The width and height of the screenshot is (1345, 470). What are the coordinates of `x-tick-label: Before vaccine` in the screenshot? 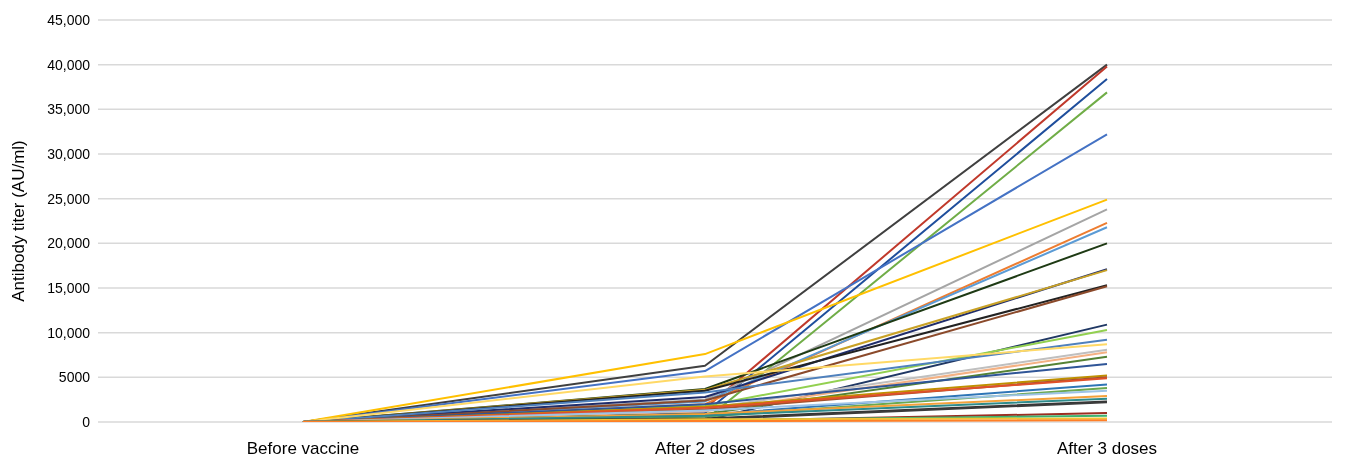 It's located at (303, 449).